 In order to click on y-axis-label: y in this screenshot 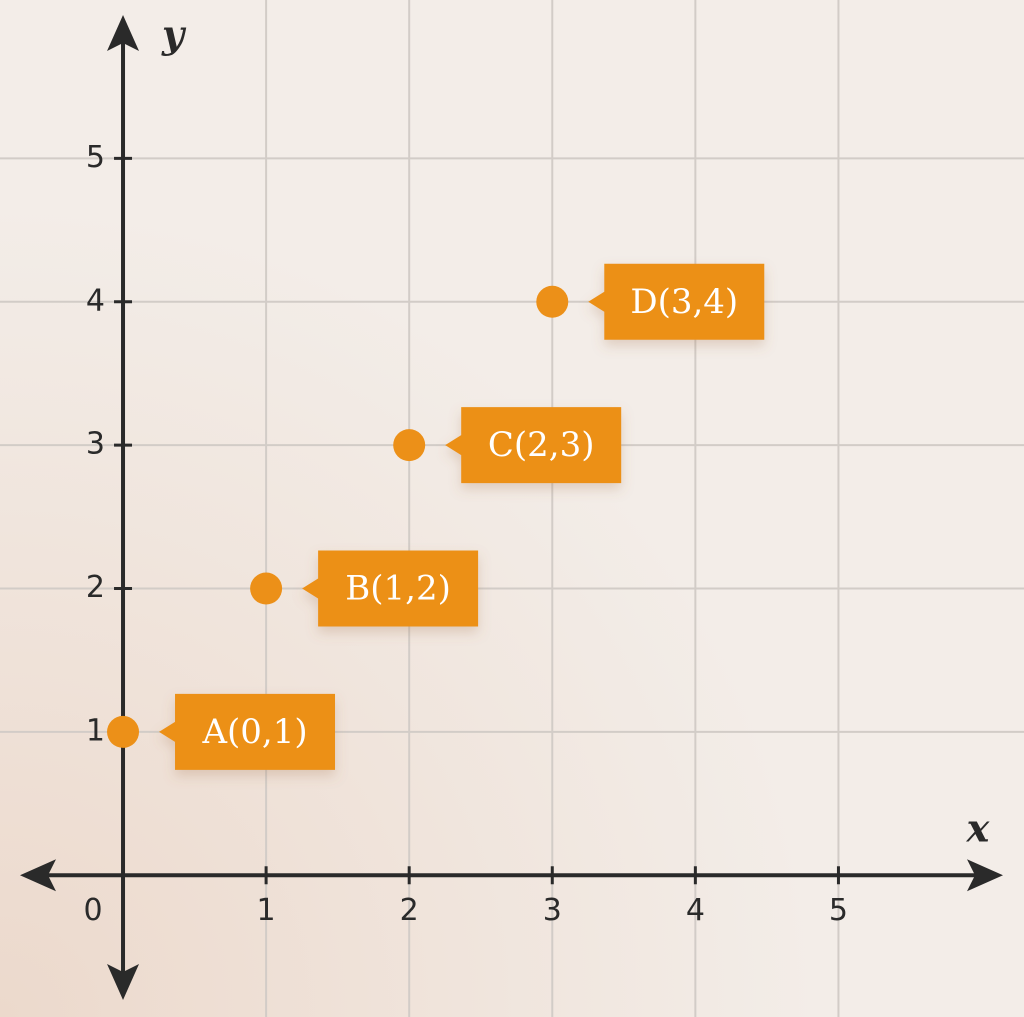, I will do `click(174, 34)`.